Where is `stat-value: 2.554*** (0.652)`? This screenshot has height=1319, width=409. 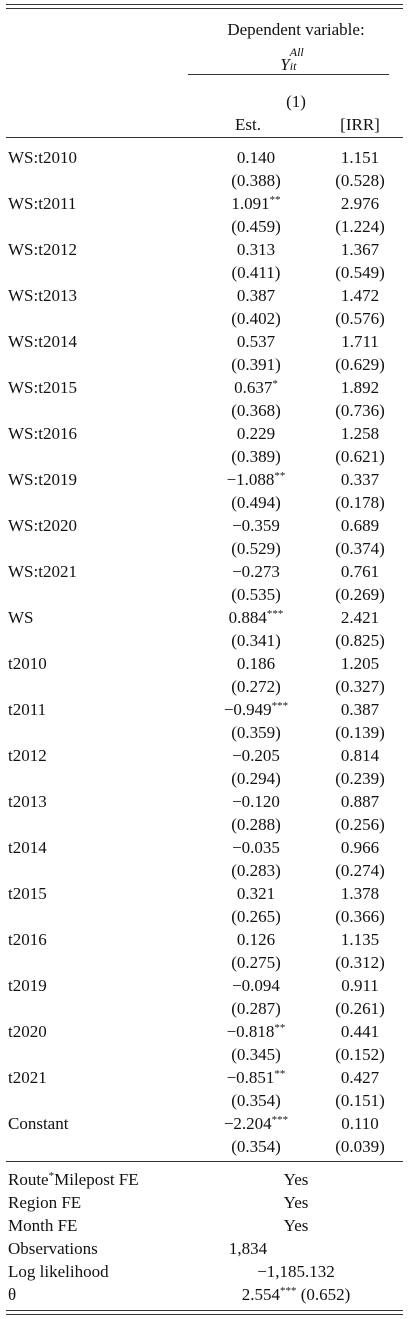
stat-value: 2.554*** (0.652) is located at coordinates (296, 1294).